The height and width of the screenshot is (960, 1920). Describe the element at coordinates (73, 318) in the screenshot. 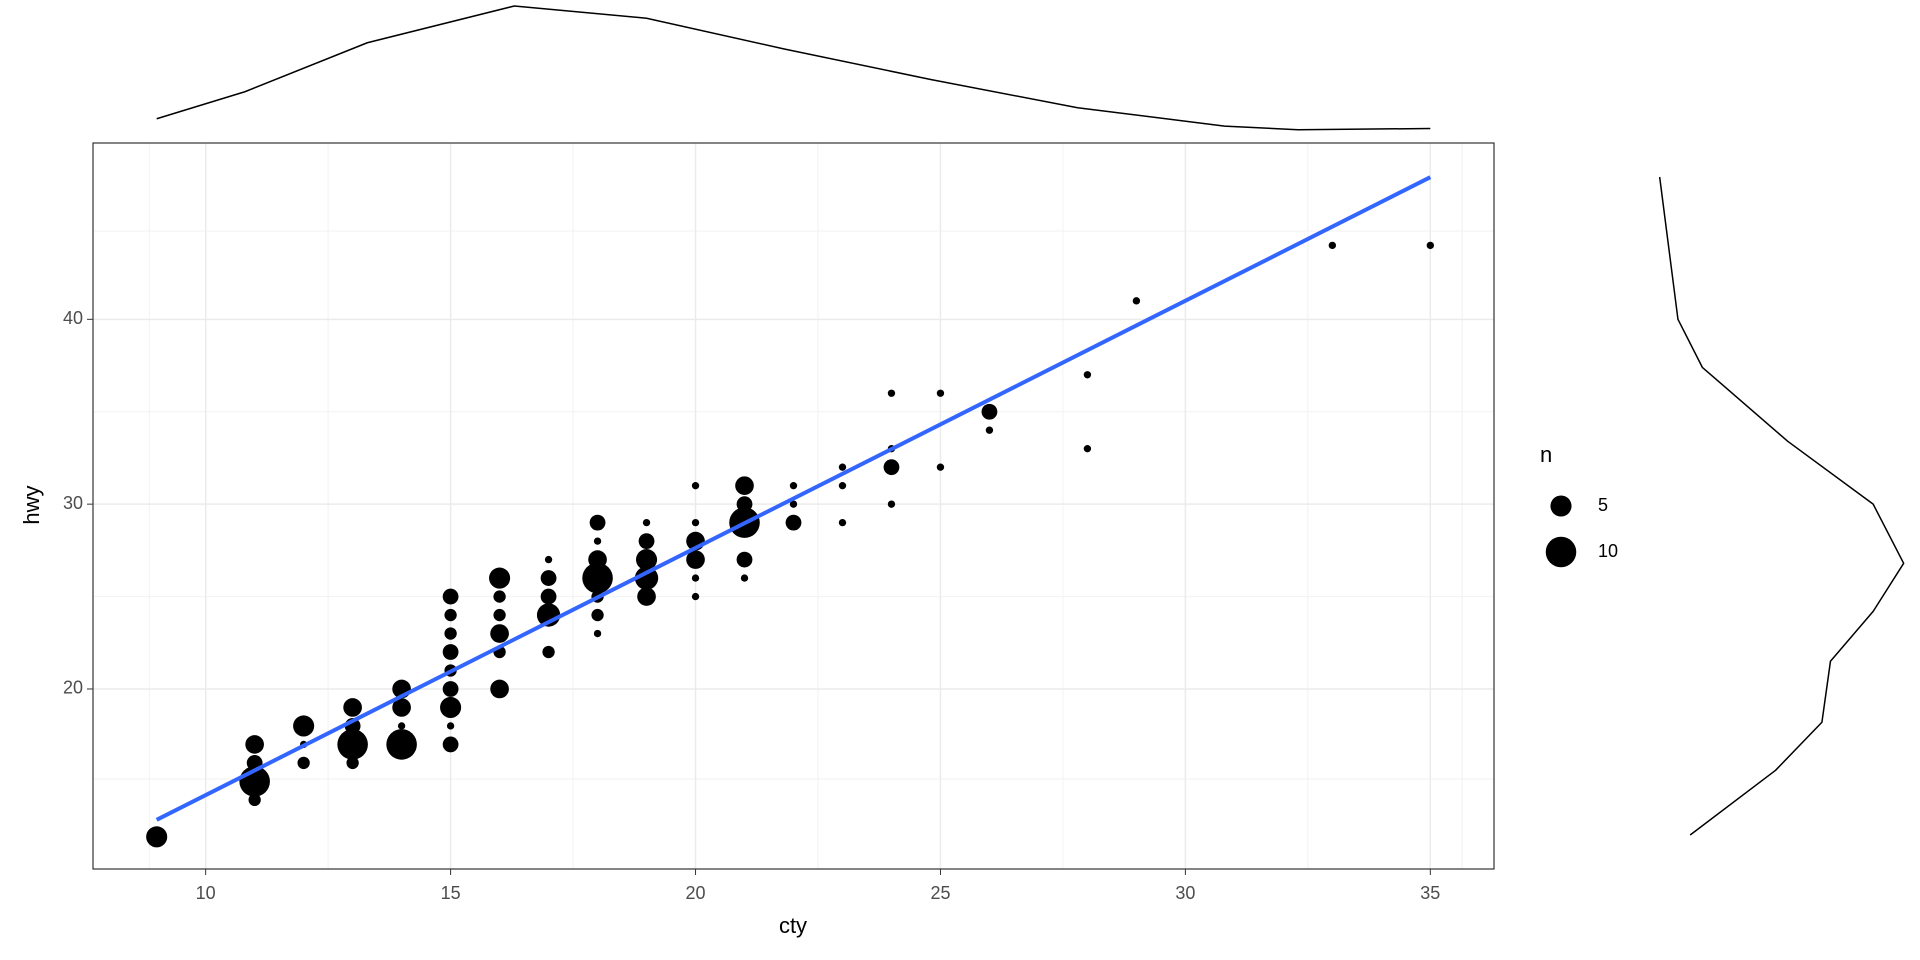

I see `y-tick-label: 40` at that location.